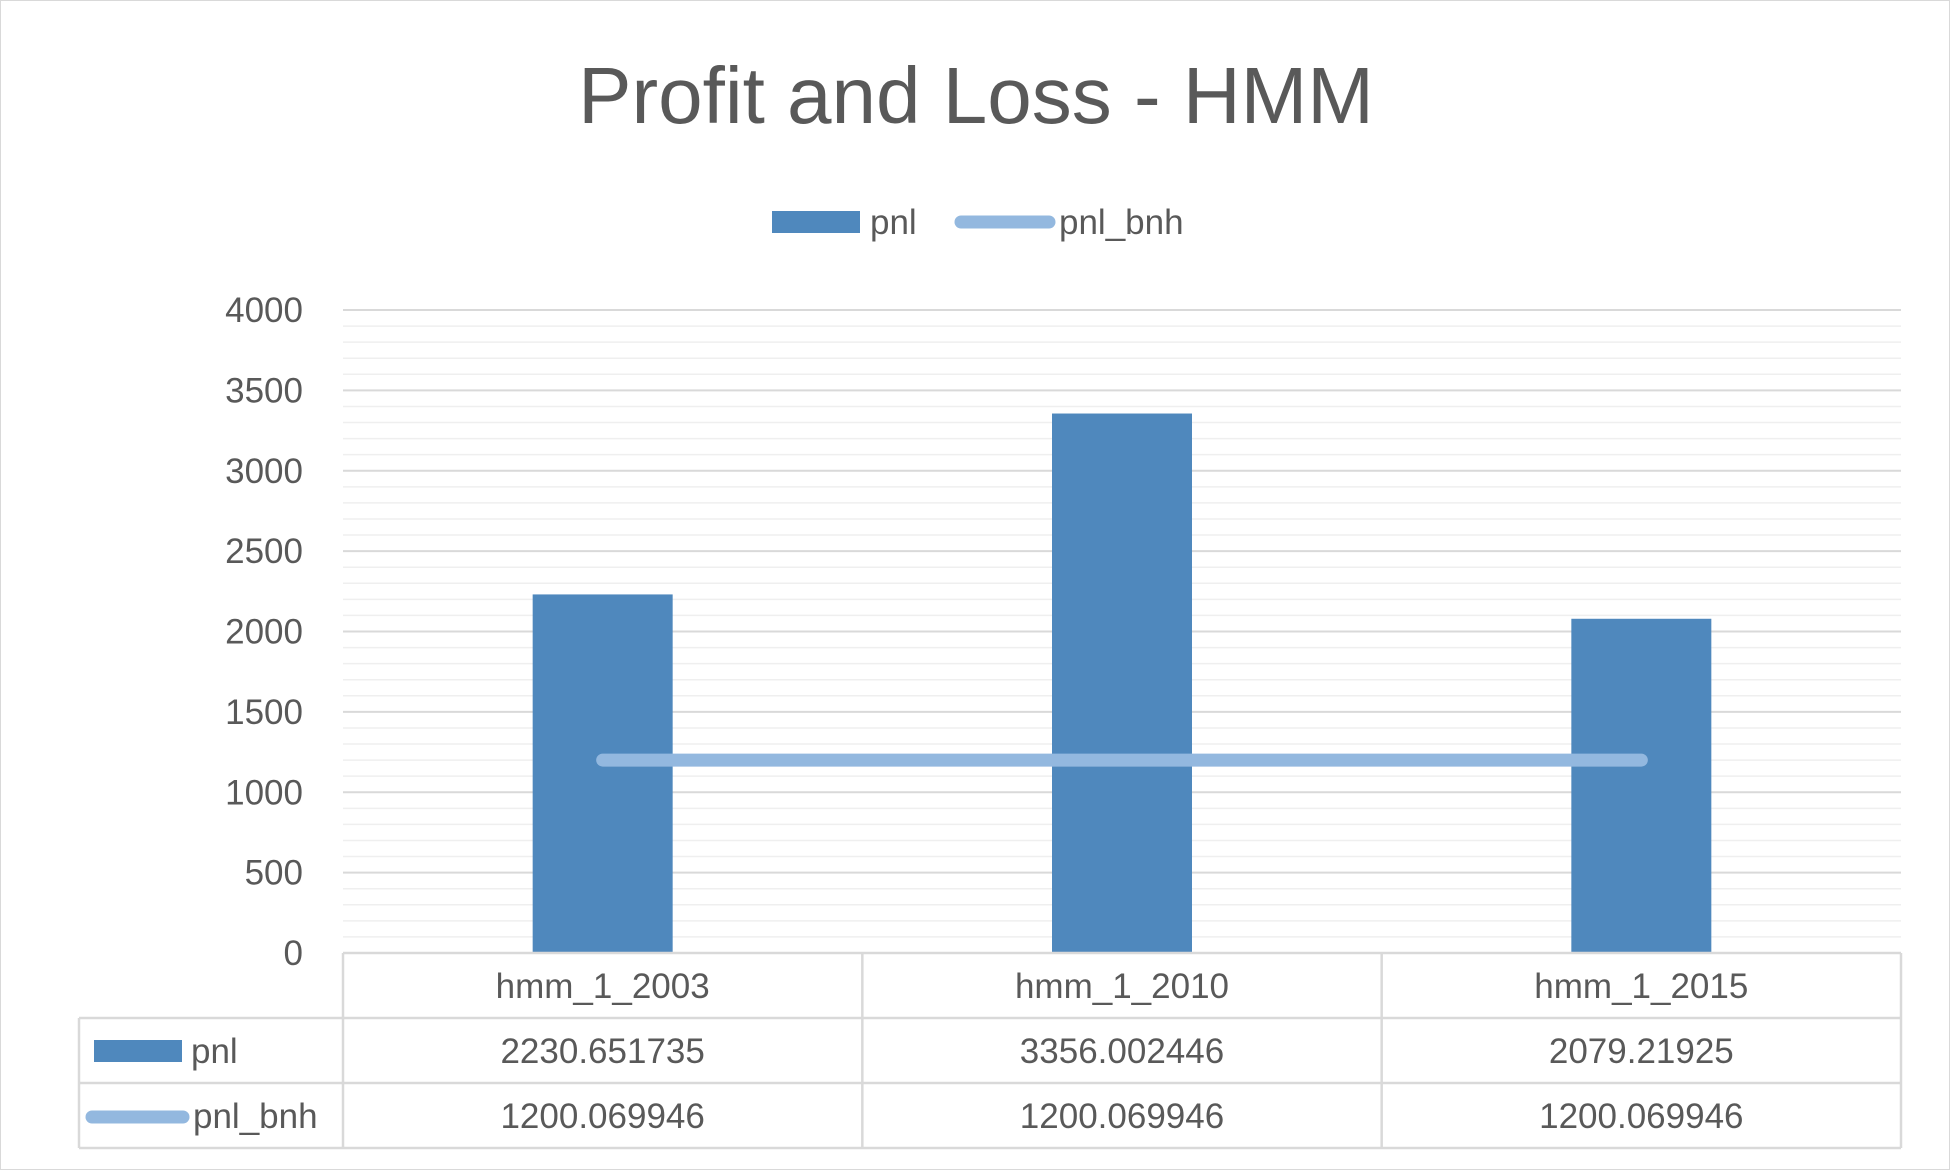 The width and height of the screenshot is (1952, 1172). What do you see at coordinates (893, 222) in the screenshot?
I see `legend-label-pnl: pnl` at bounding box center [893, 222].